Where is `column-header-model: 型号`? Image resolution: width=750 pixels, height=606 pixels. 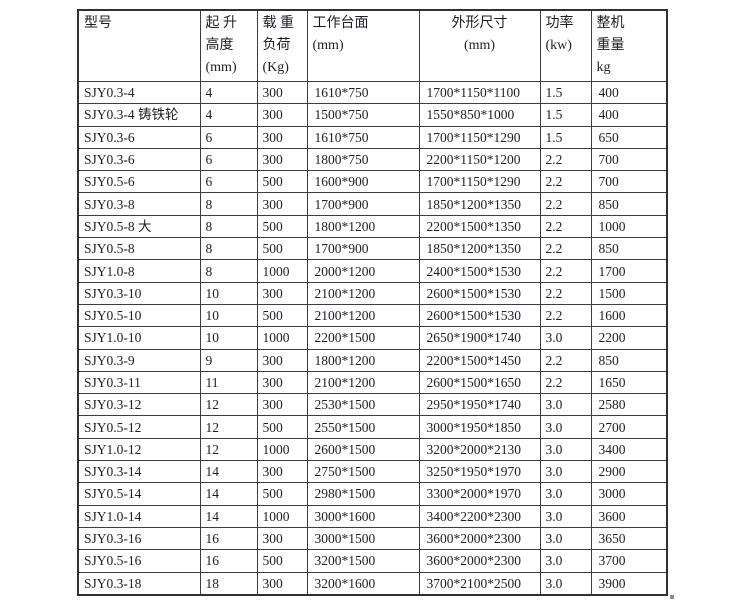 column-header-model: 型号 is located at coordinates (139, 45).